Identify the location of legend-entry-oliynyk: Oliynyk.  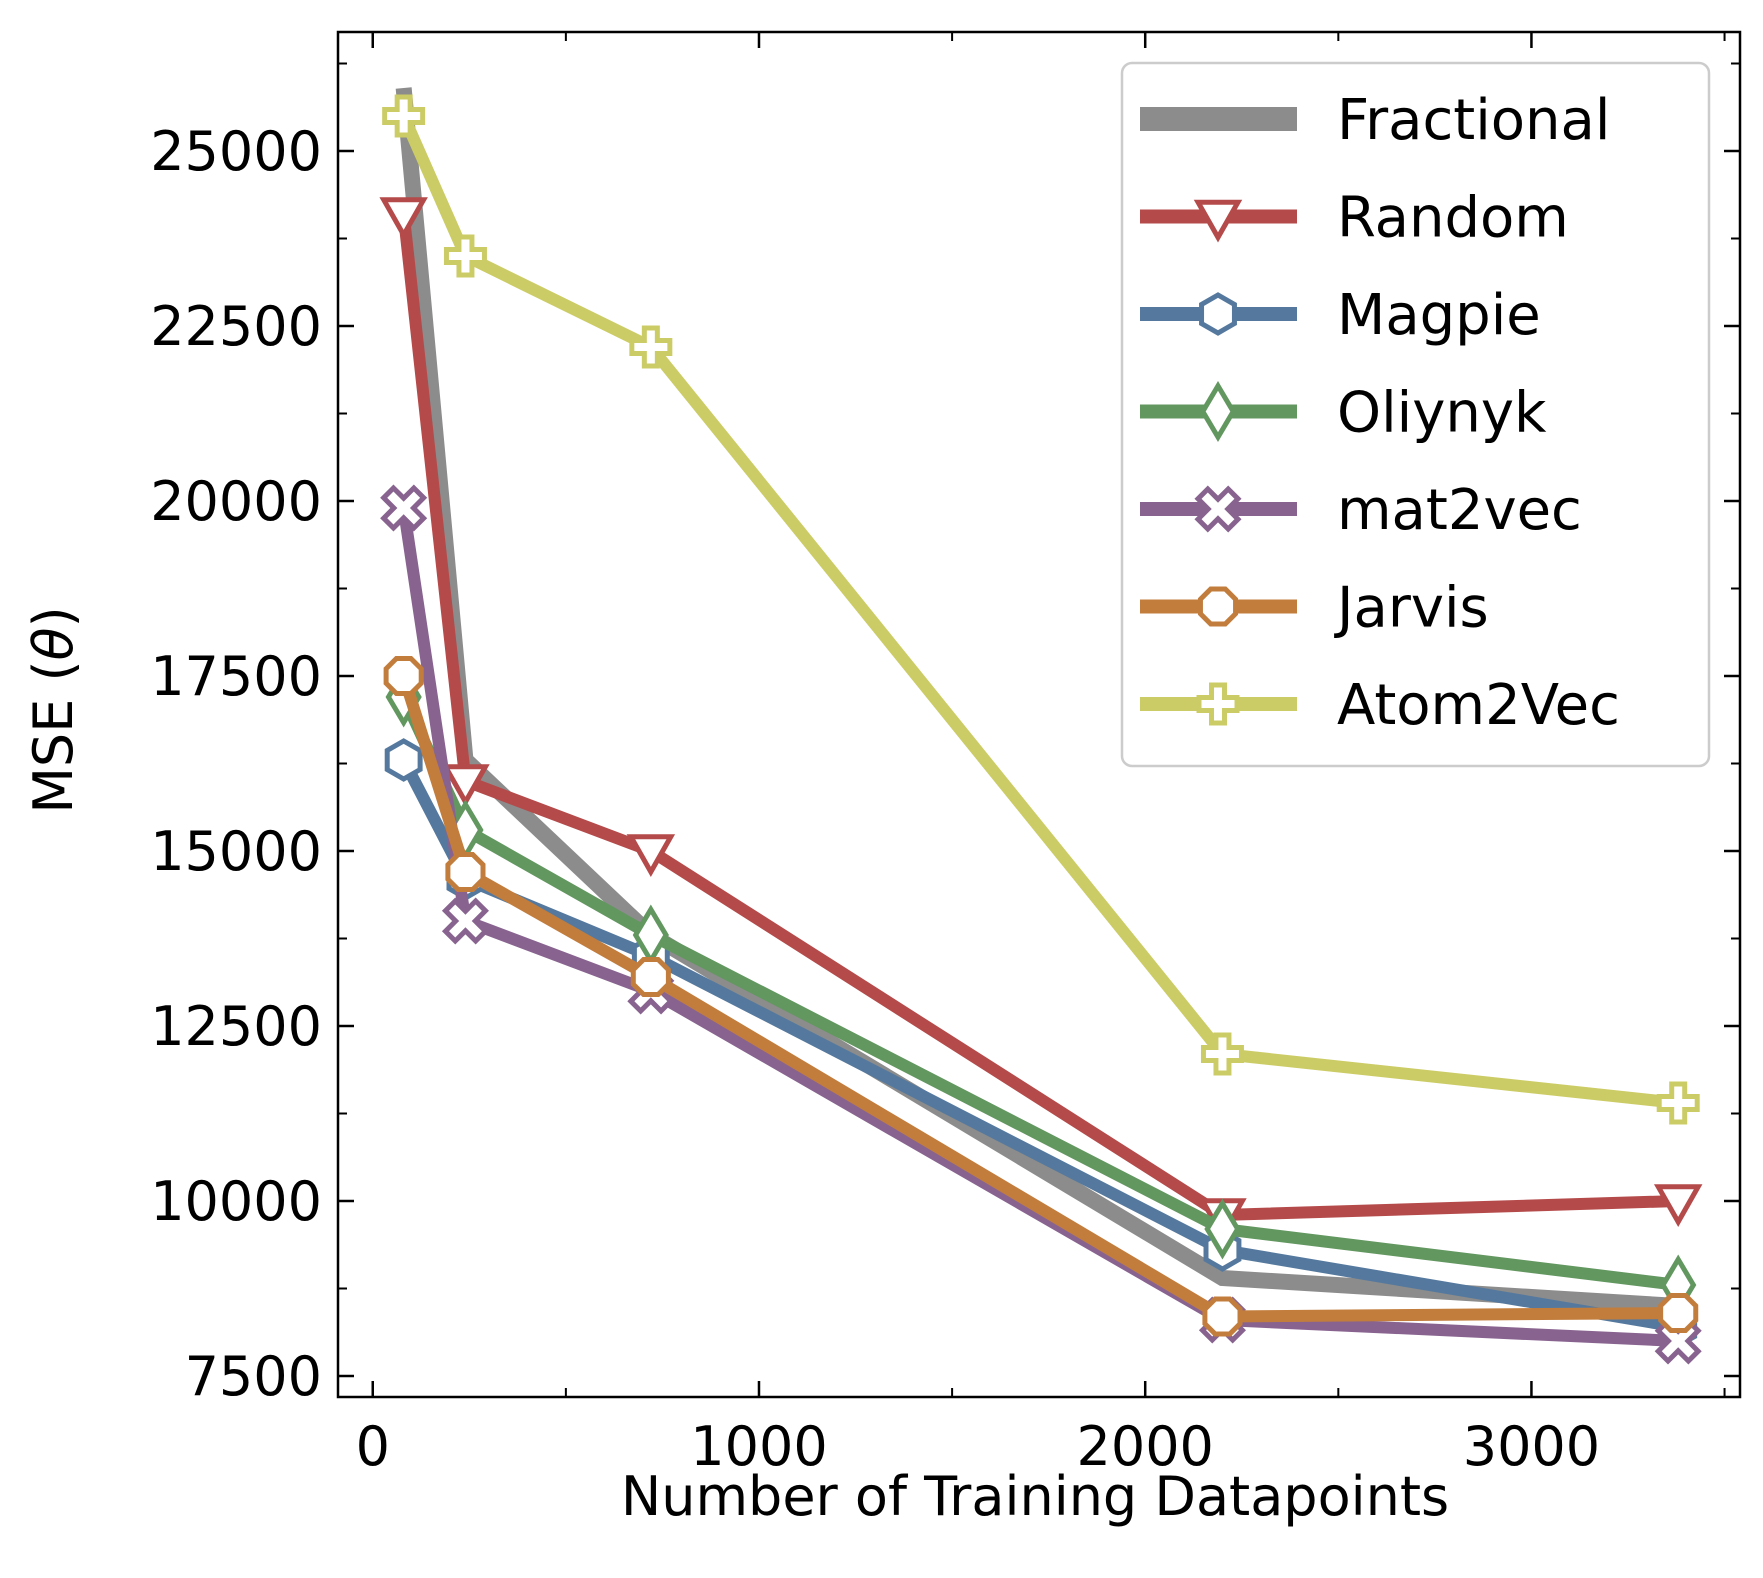
(1343, 413).